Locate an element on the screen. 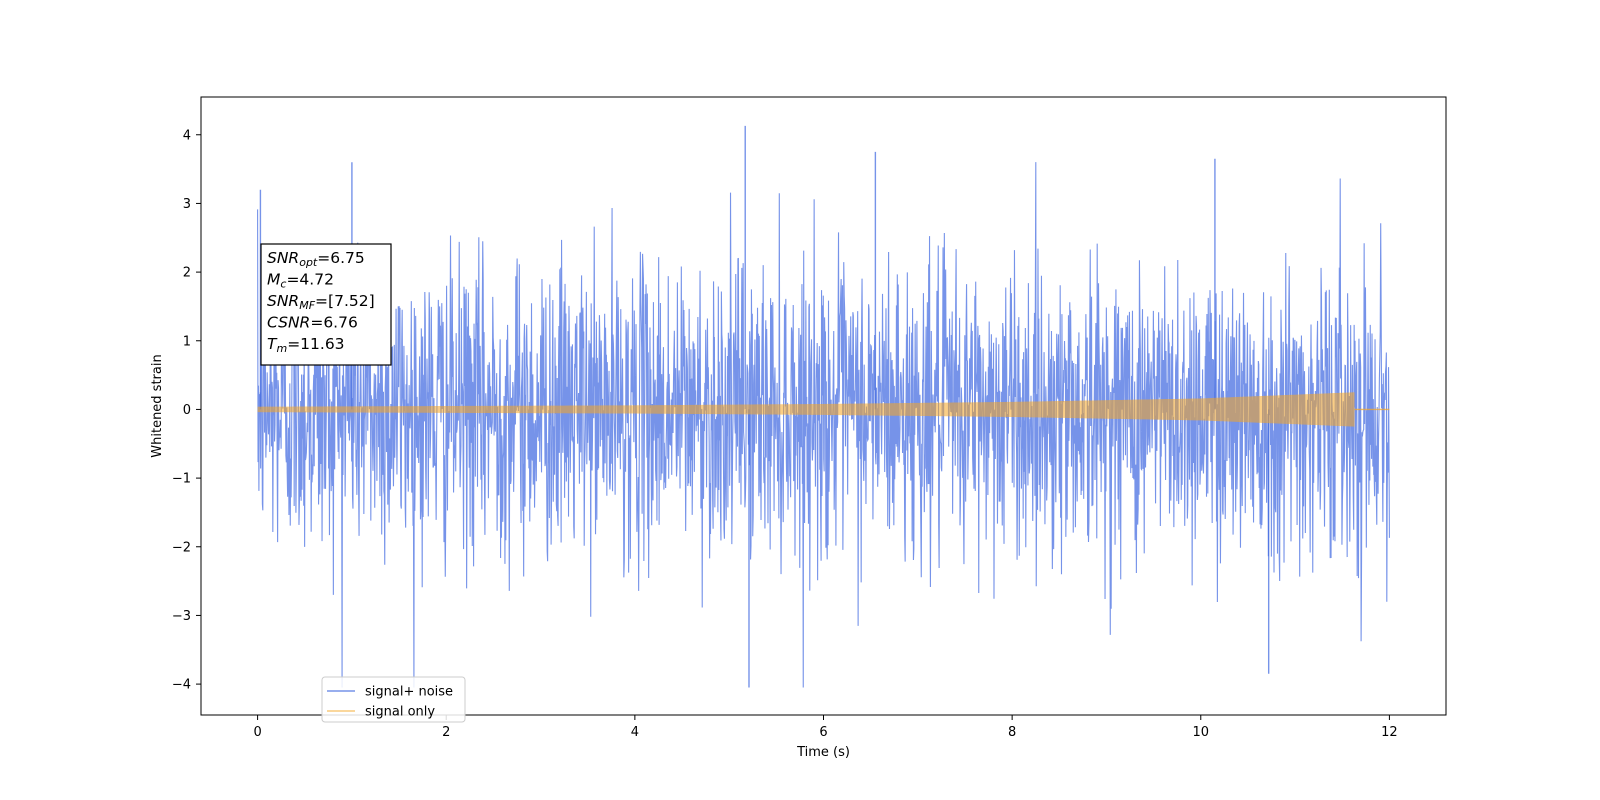  x-tick-label: 4 is located at coordinates (635, 732).